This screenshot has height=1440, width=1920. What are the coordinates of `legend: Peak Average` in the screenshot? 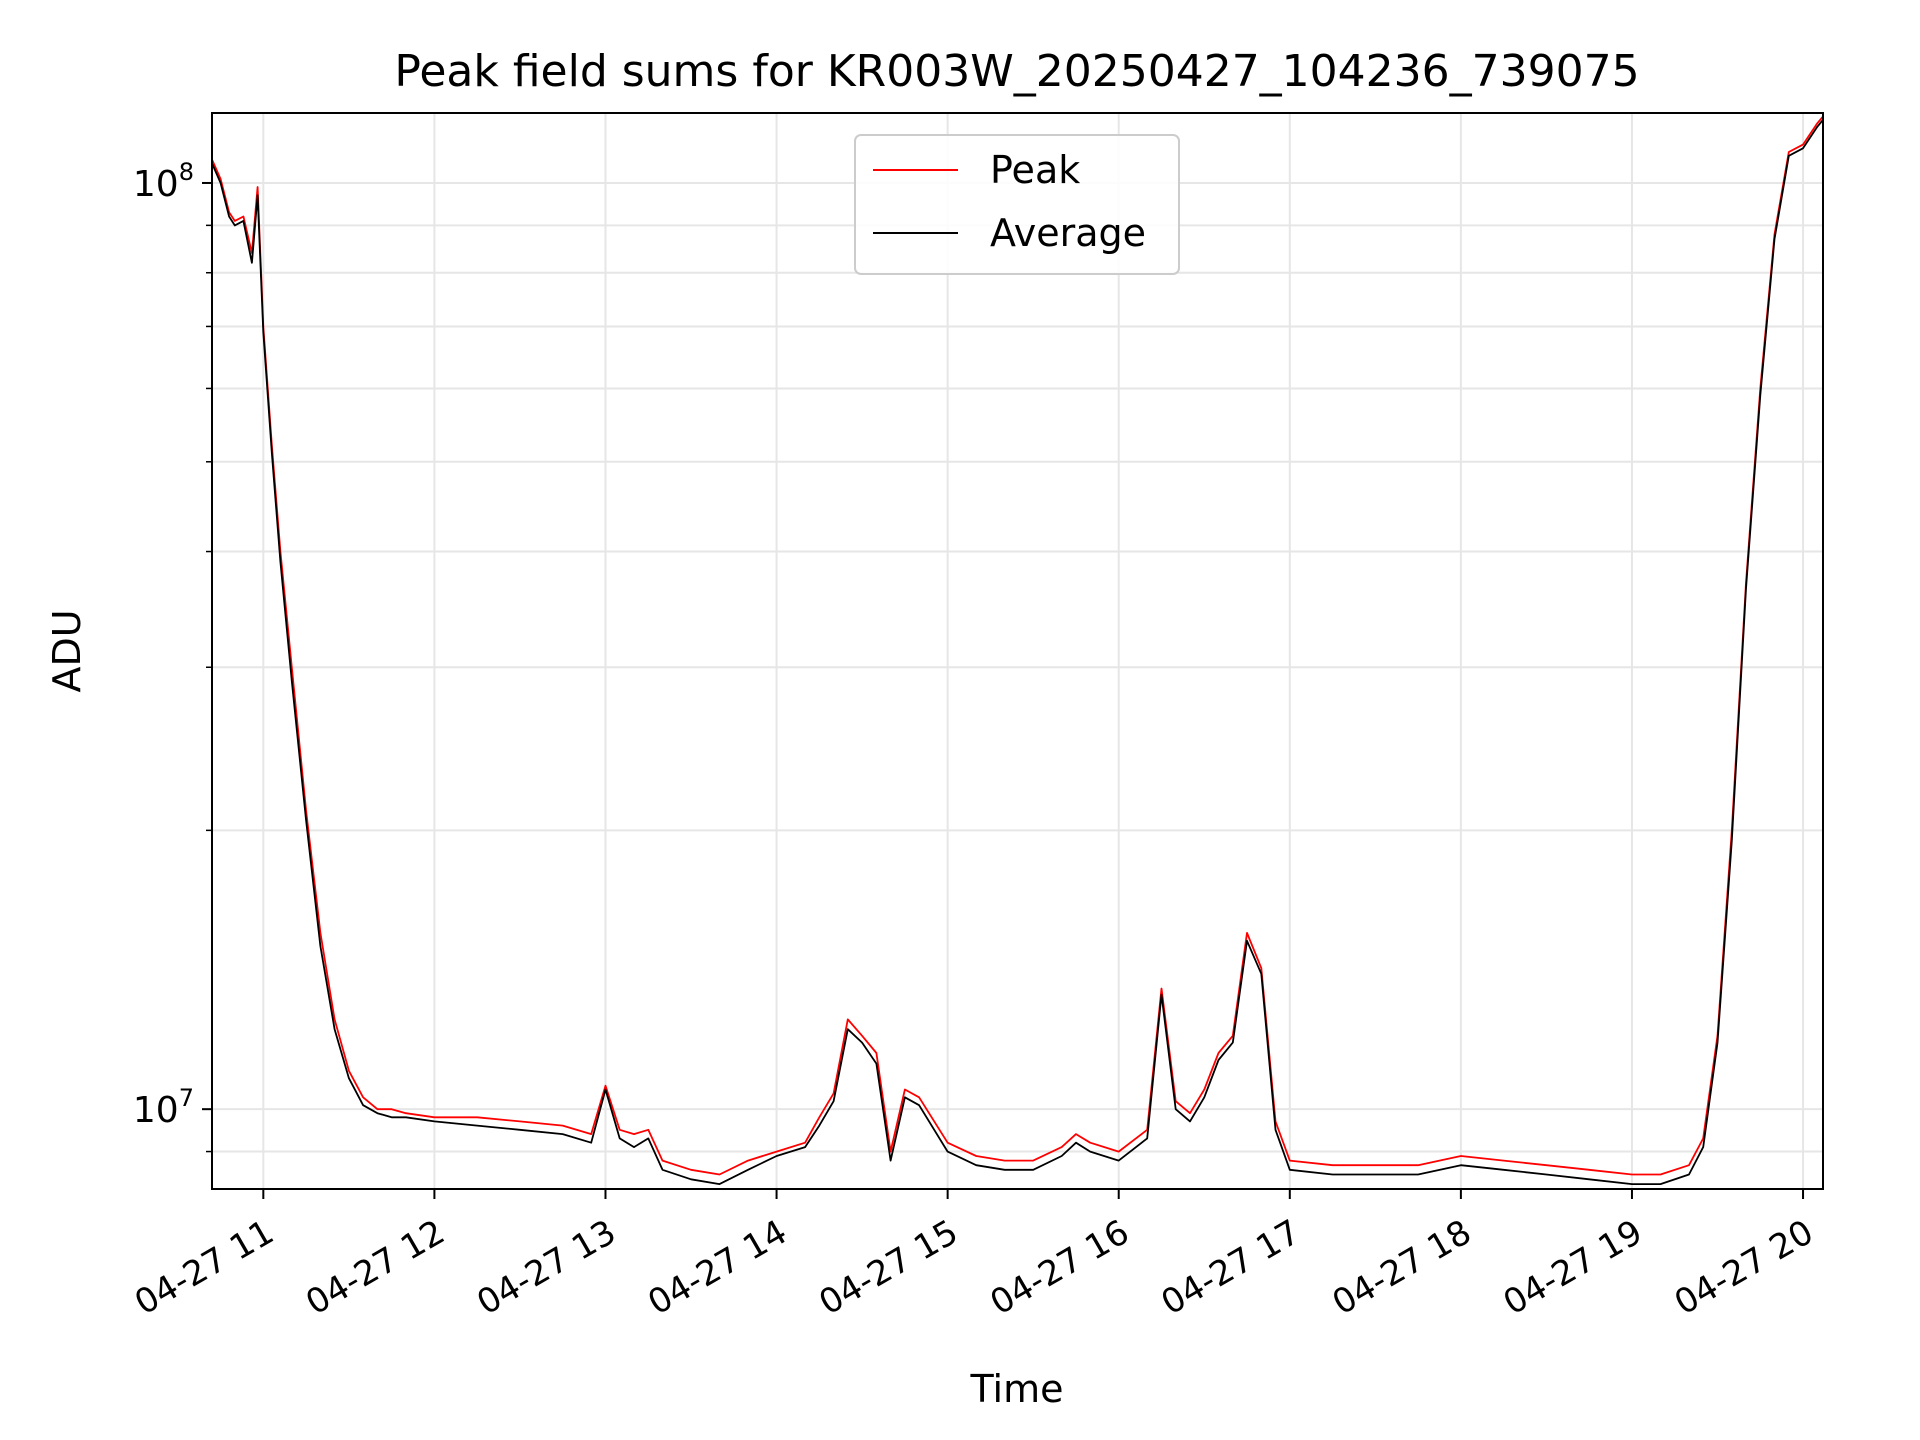 It's located at (1017, 204).